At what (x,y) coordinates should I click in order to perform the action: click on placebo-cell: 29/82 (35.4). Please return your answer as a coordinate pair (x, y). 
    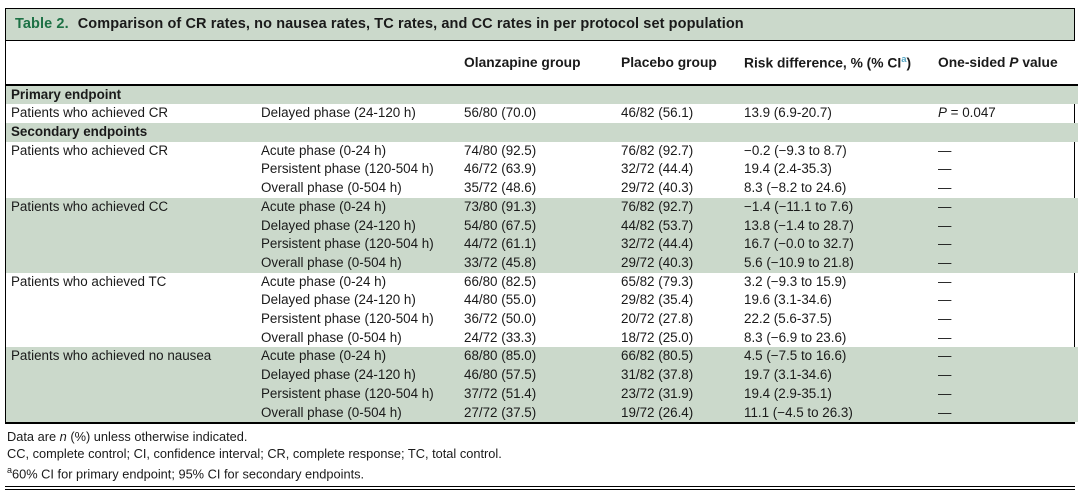
    Looking at the image, I should click on (657, 300).